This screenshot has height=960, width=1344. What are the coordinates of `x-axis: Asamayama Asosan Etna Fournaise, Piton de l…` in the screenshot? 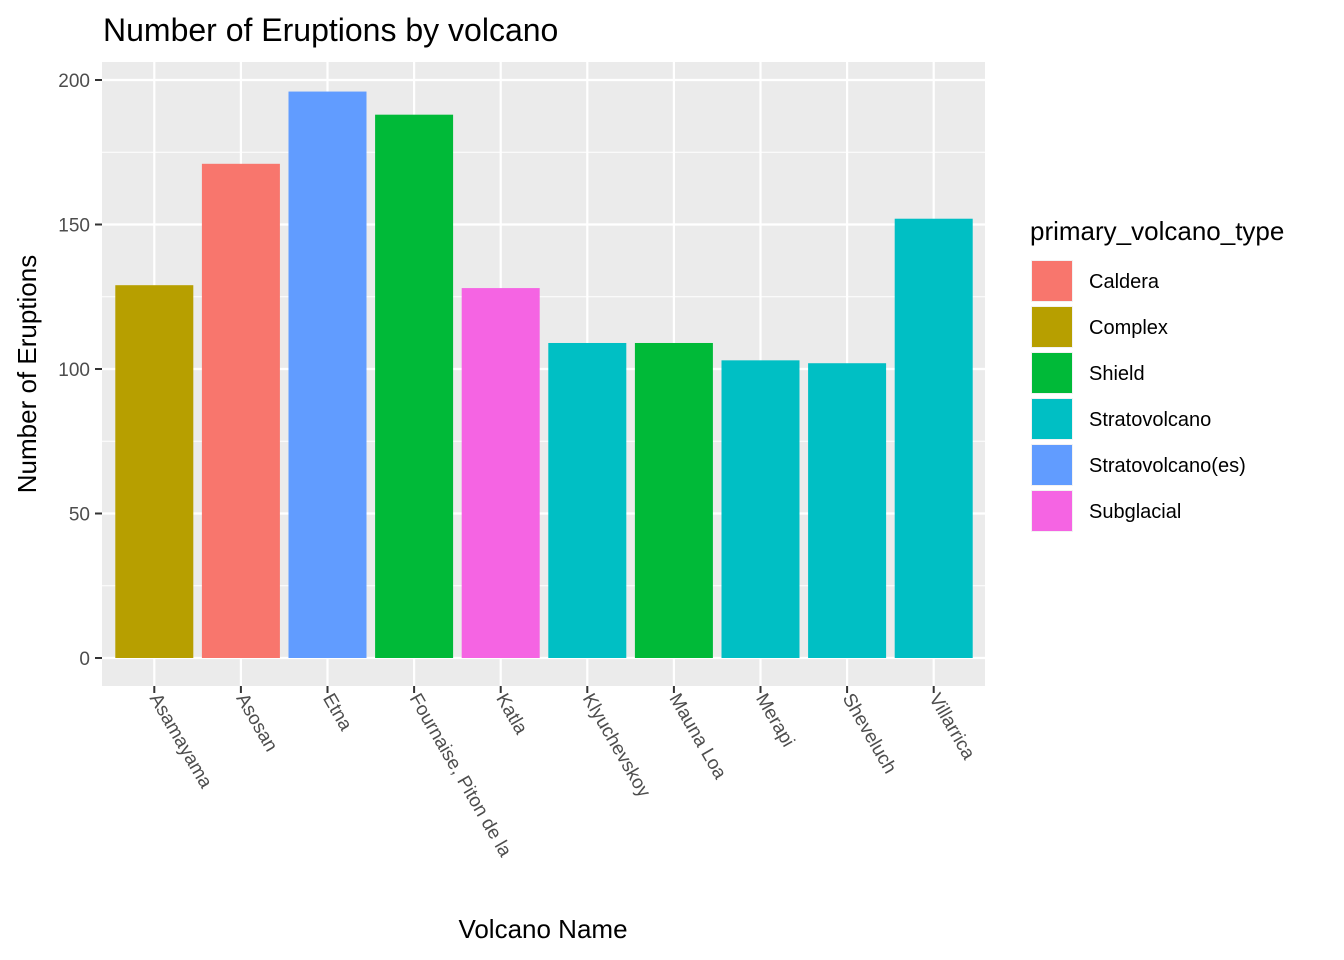 It's located at (562, 773).